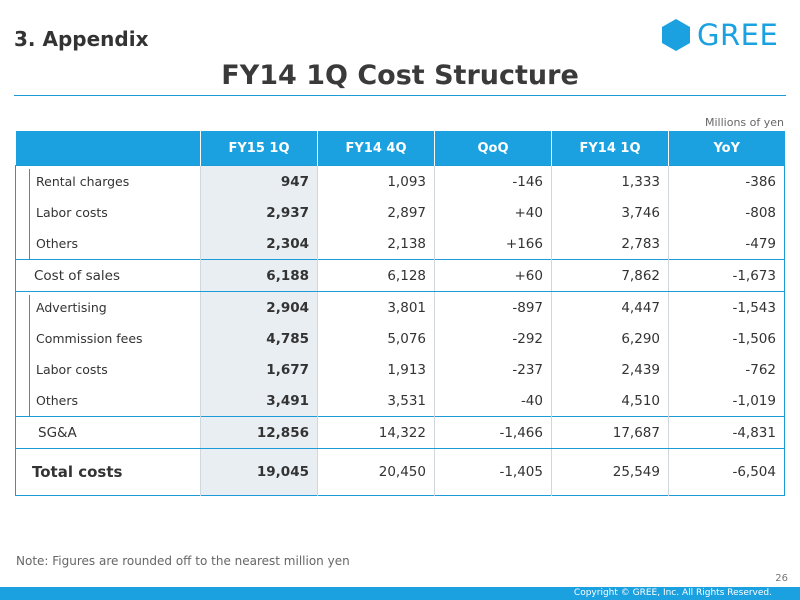  I want to click on table-cell: 3,801, so click(376, 307).